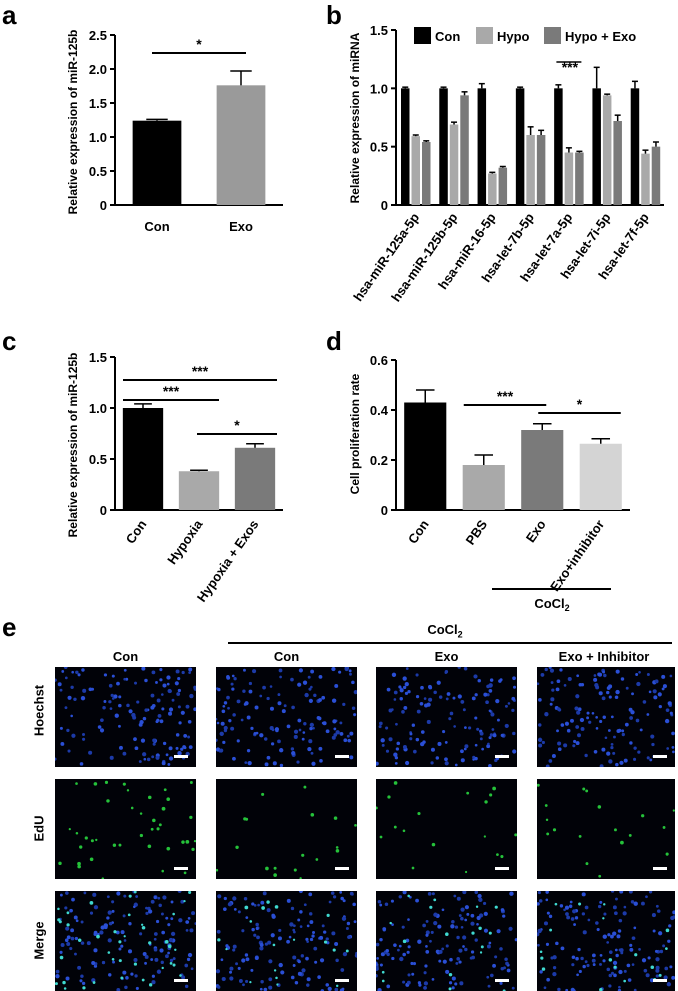 This screenshot has height=991, width=678. I want to click on panel-letter-b: b, so click(334, 15).